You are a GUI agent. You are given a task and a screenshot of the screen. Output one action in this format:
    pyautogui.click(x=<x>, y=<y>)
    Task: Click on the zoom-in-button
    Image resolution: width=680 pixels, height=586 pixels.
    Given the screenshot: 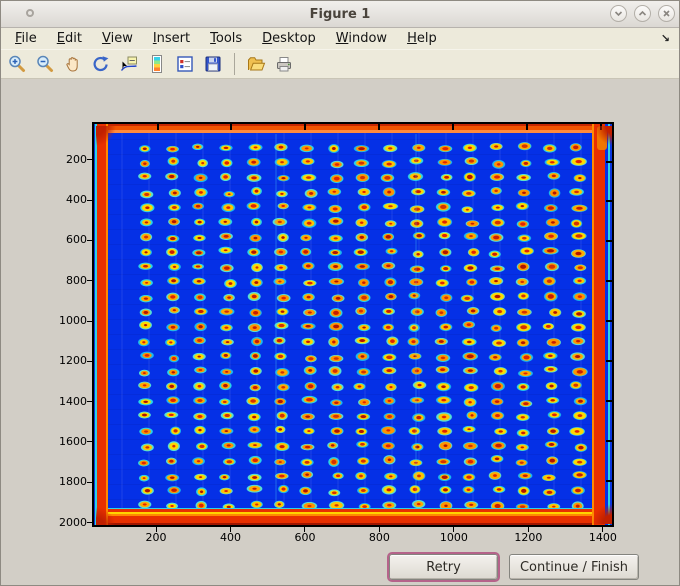 What is the action you would take?
    pyautogui.click(x=17, y=64)
    